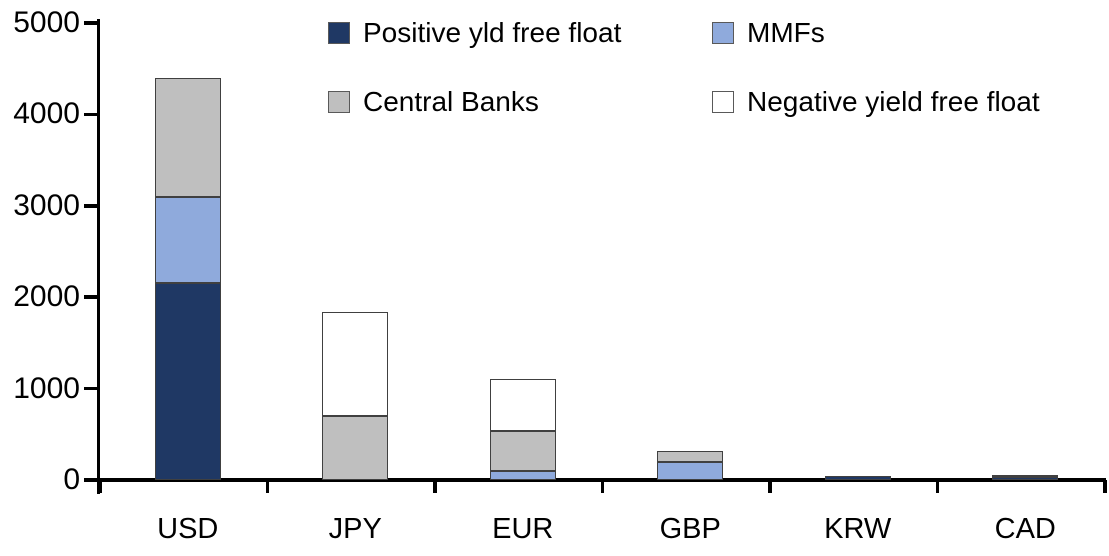  Describe the element at coordinates (188, 529) in the screenshot. I see `x-category-label-usd: USD` at that location.